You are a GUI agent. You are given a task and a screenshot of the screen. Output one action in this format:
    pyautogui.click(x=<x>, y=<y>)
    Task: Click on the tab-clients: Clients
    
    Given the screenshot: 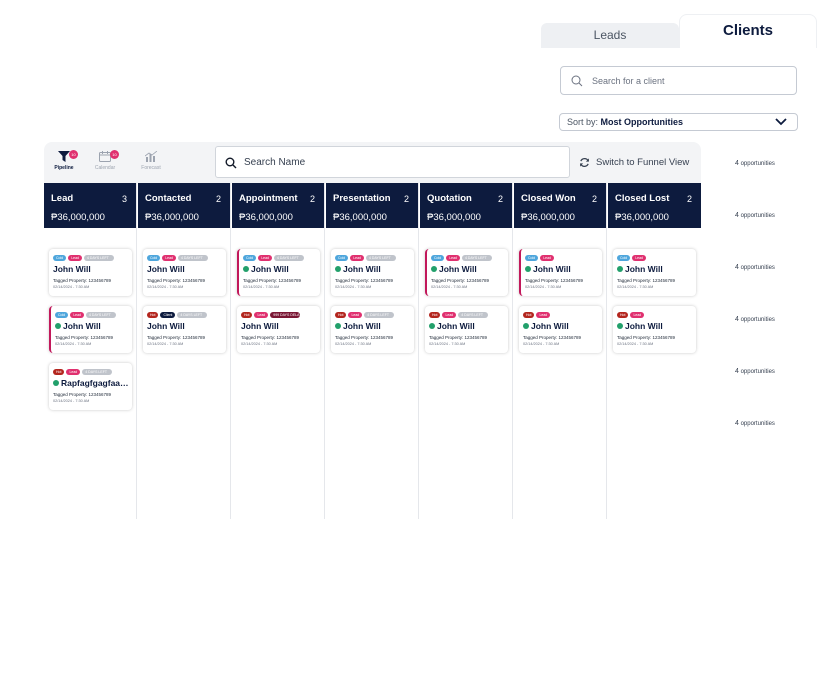 What is the action you would take?
    pyautogui.click(x=748, y=31)
    